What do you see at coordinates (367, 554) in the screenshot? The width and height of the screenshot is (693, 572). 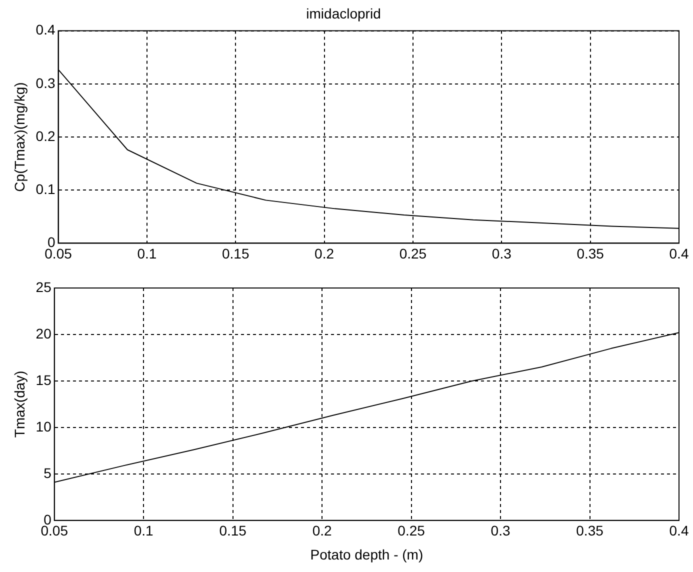 I see `x-axis-title: Potato depth - (m)` at bounding box center [367, 554].